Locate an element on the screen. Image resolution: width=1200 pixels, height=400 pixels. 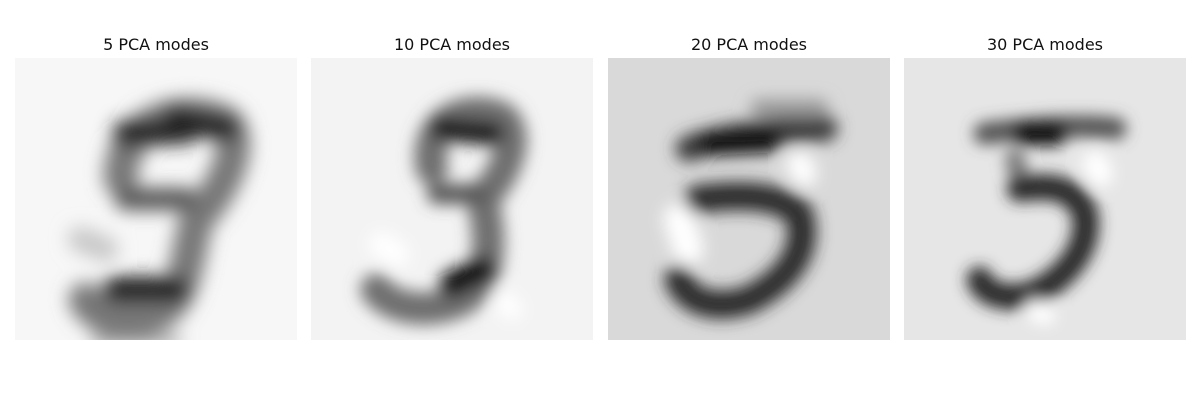
panel-title: 5 PCA modes is located at coordinates (156, 44).